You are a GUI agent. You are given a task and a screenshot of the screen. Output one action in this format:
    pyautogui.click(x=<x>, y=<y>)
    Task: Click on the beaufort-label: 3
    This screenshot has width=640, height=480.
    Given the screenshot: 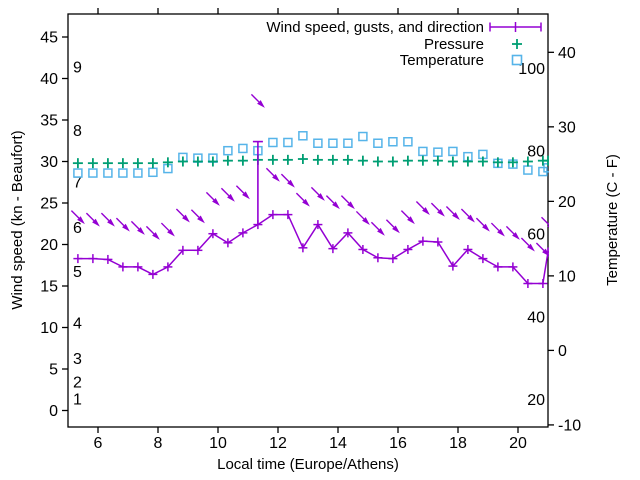 What is the action you would take?
    pyautogui.click(x=77, y=359)
    